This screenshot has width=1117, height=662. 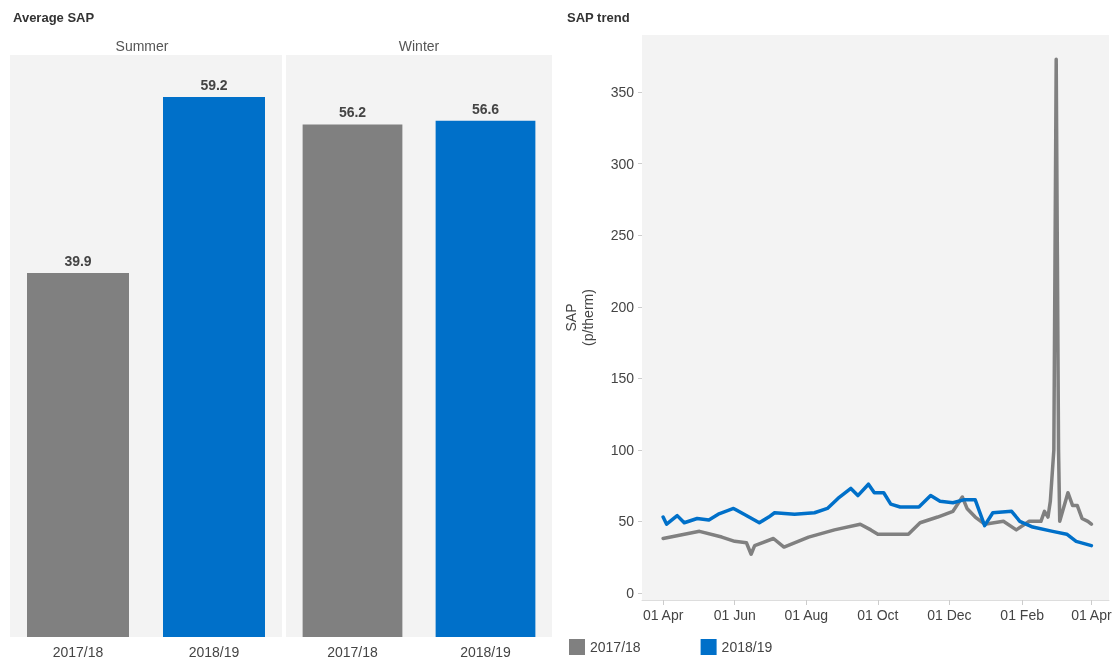 What do you see at coordinates (622, 235) in the screenshot?
I see `y-tick-label: 250` at bounding box center [622, 235].